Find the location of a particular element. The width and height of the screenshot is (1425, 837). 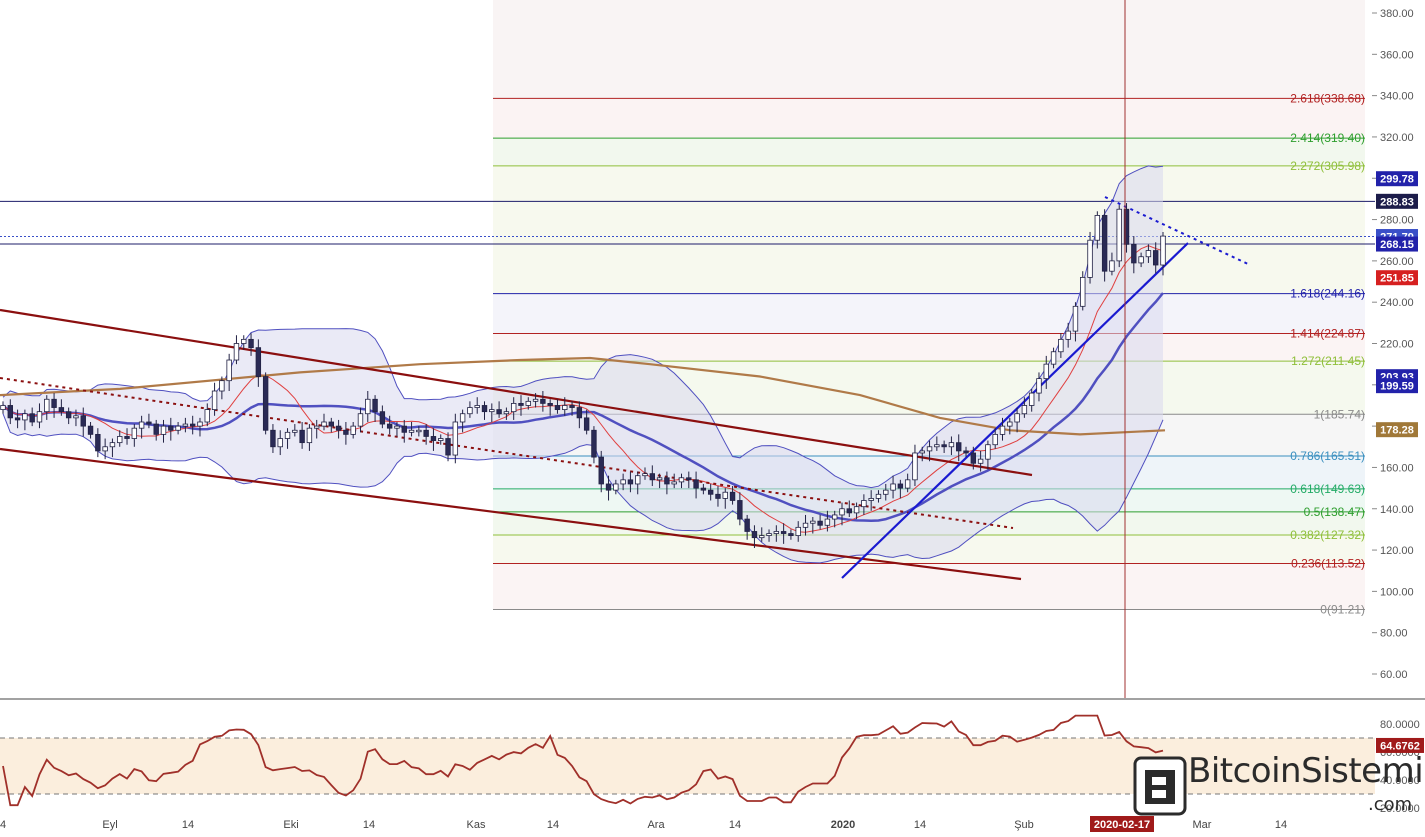

resistance-dotted-line is located at coordinates (1176, 230).